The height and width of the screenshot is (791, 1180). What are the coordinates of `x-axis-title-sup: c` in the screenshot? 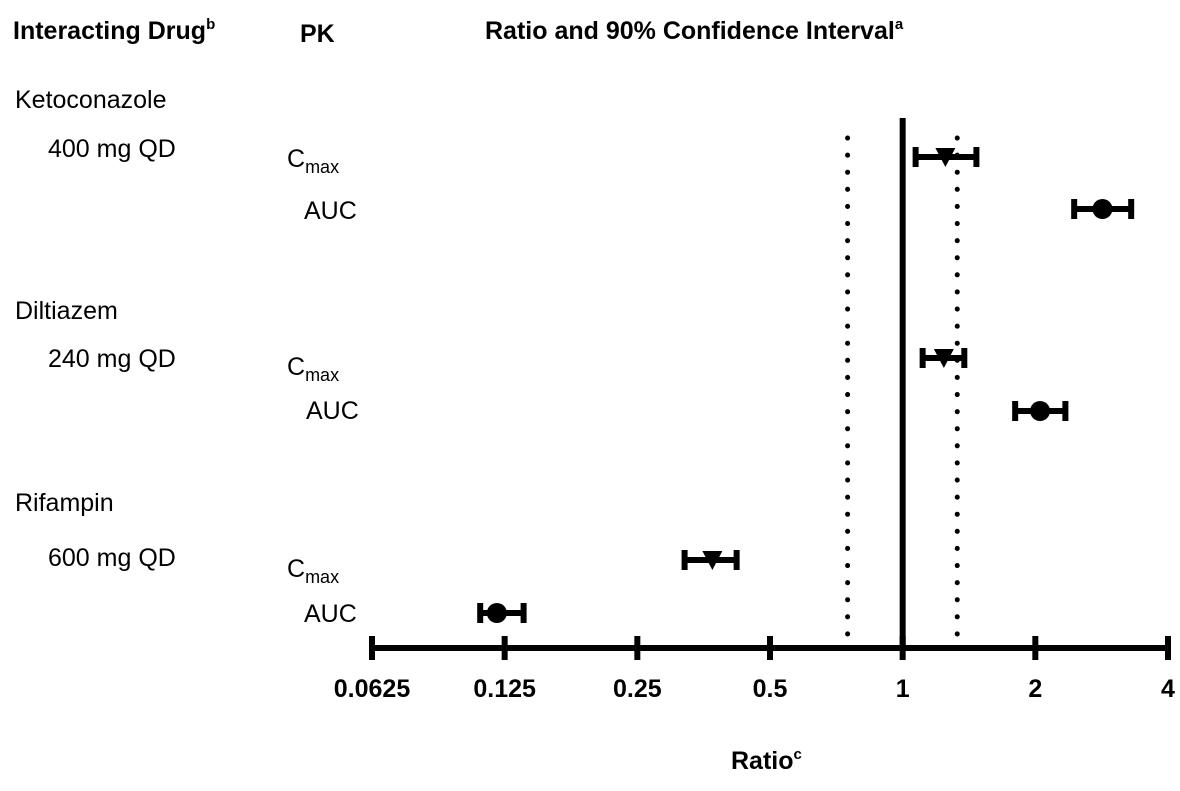 It's located at (797, 754).